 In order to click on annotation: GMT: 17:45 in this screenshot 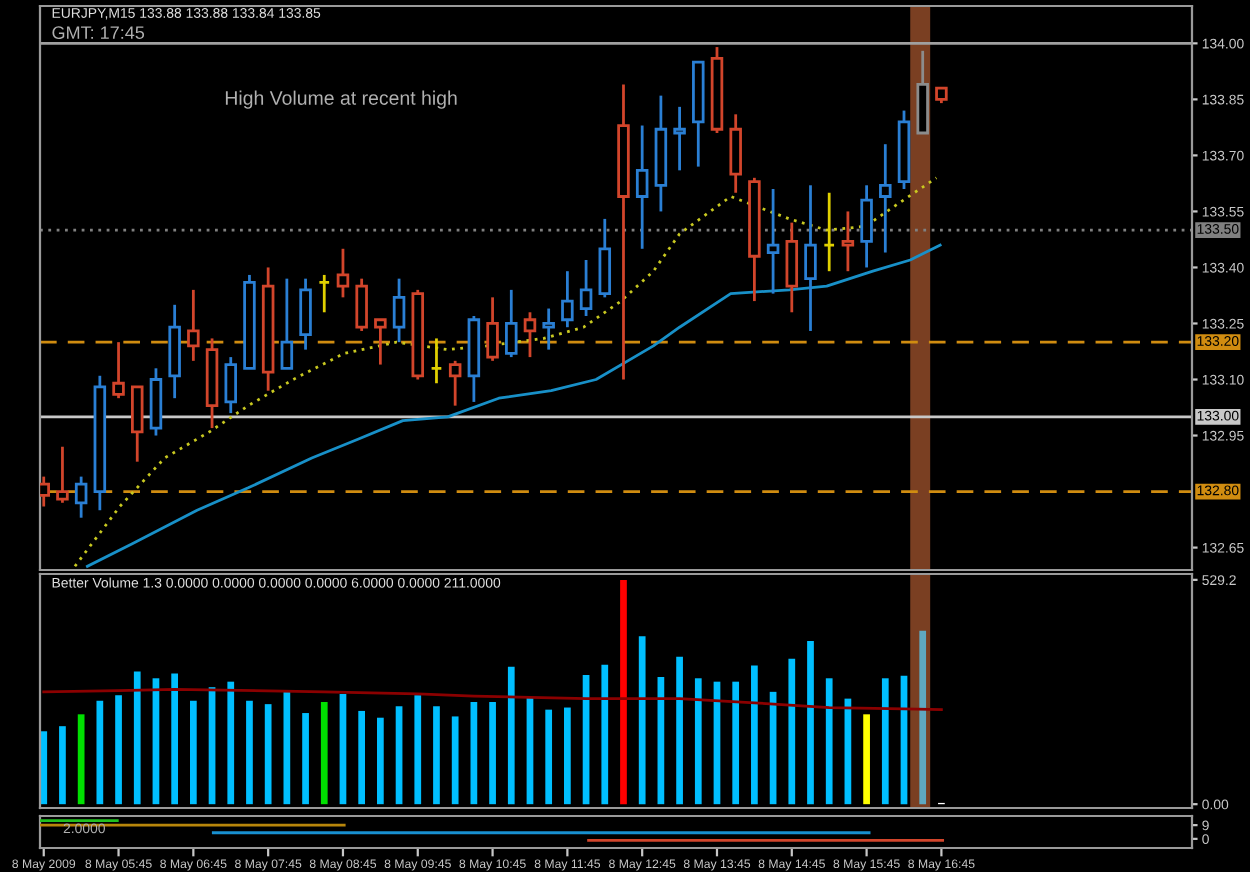, I will do `click(98, 32)`.